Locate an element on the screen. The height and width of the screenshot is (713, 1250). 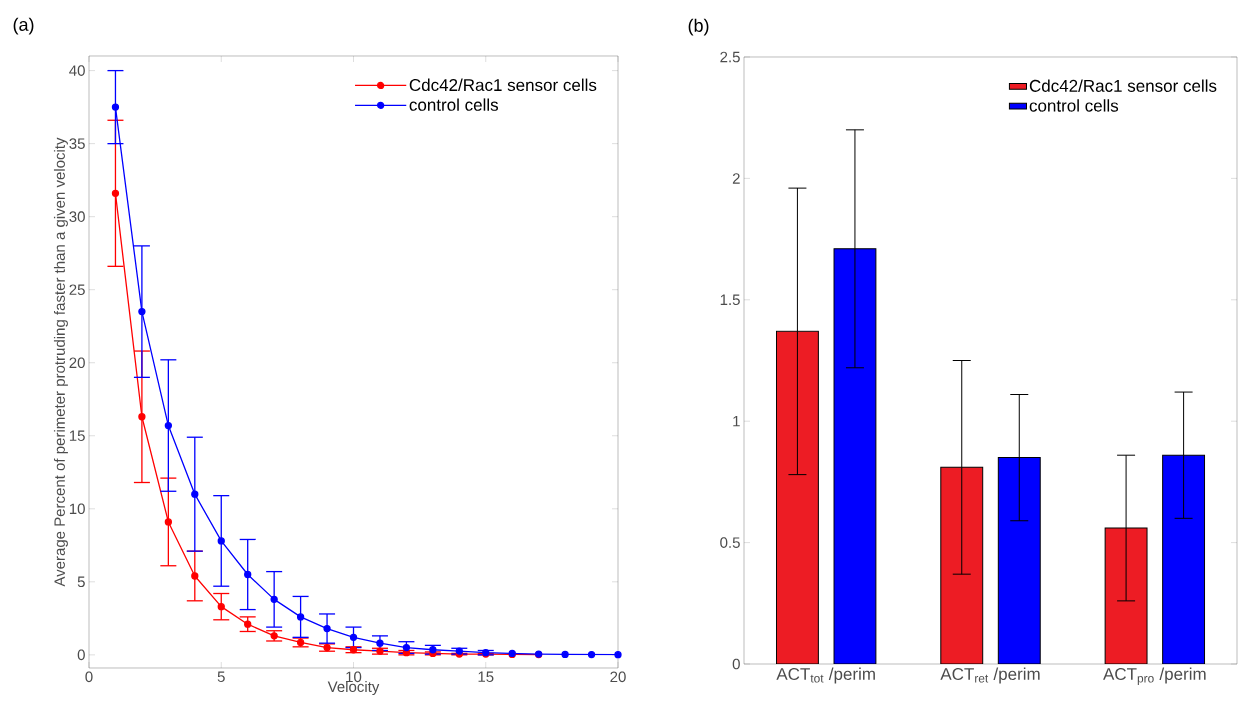
x-tick-label: ACT$_{ret}$ /perim is located at coordinates (990, 675).